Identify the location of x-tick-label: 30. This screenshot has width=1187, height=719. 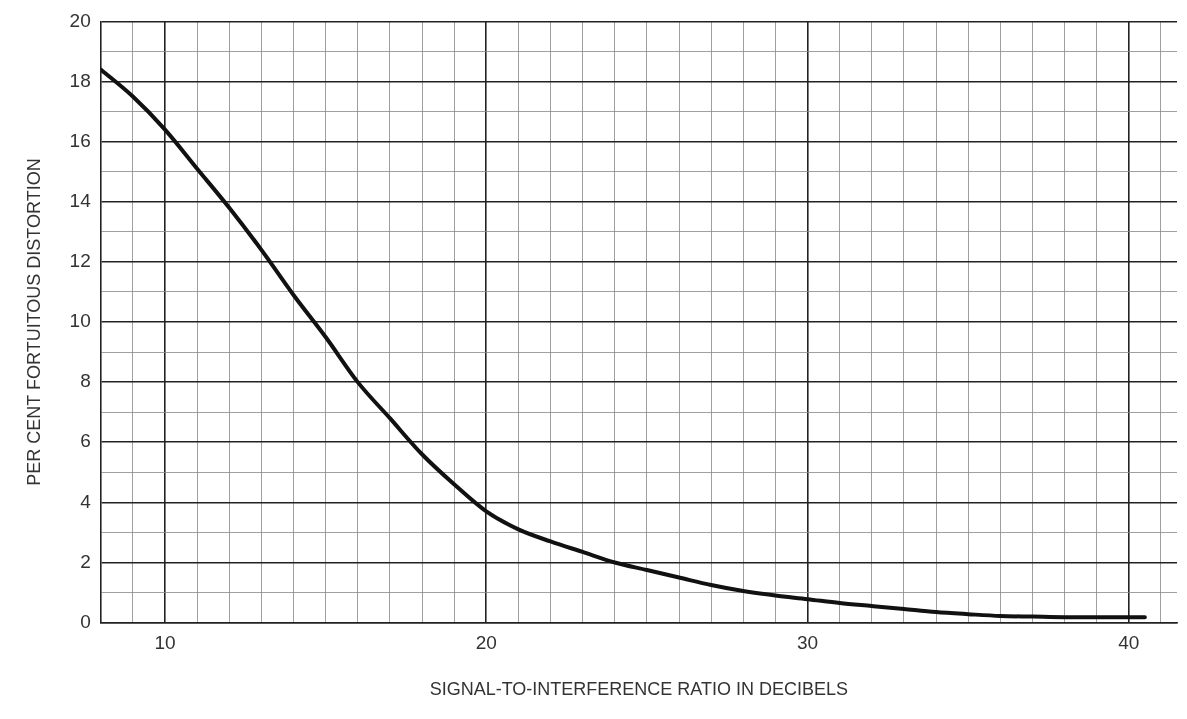
(807, 643).